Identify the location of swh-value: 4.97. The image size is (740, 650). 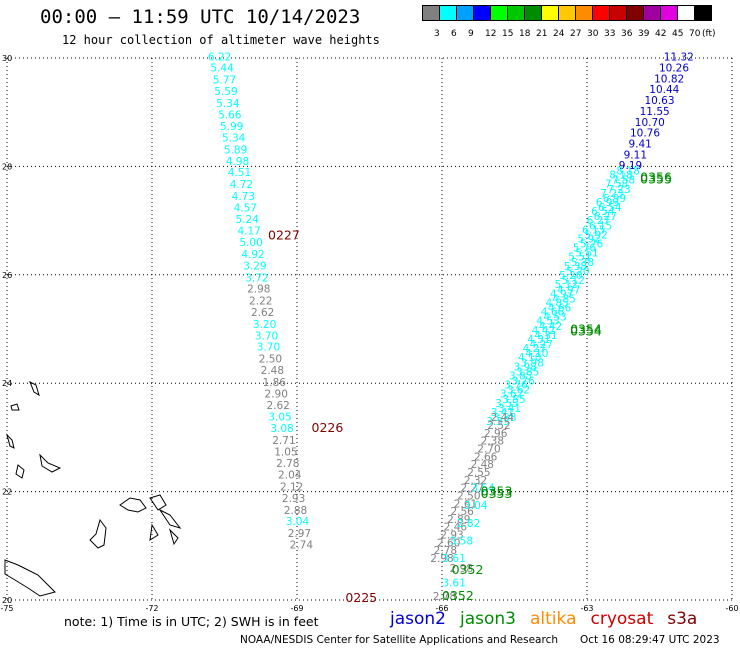
(561, 294).